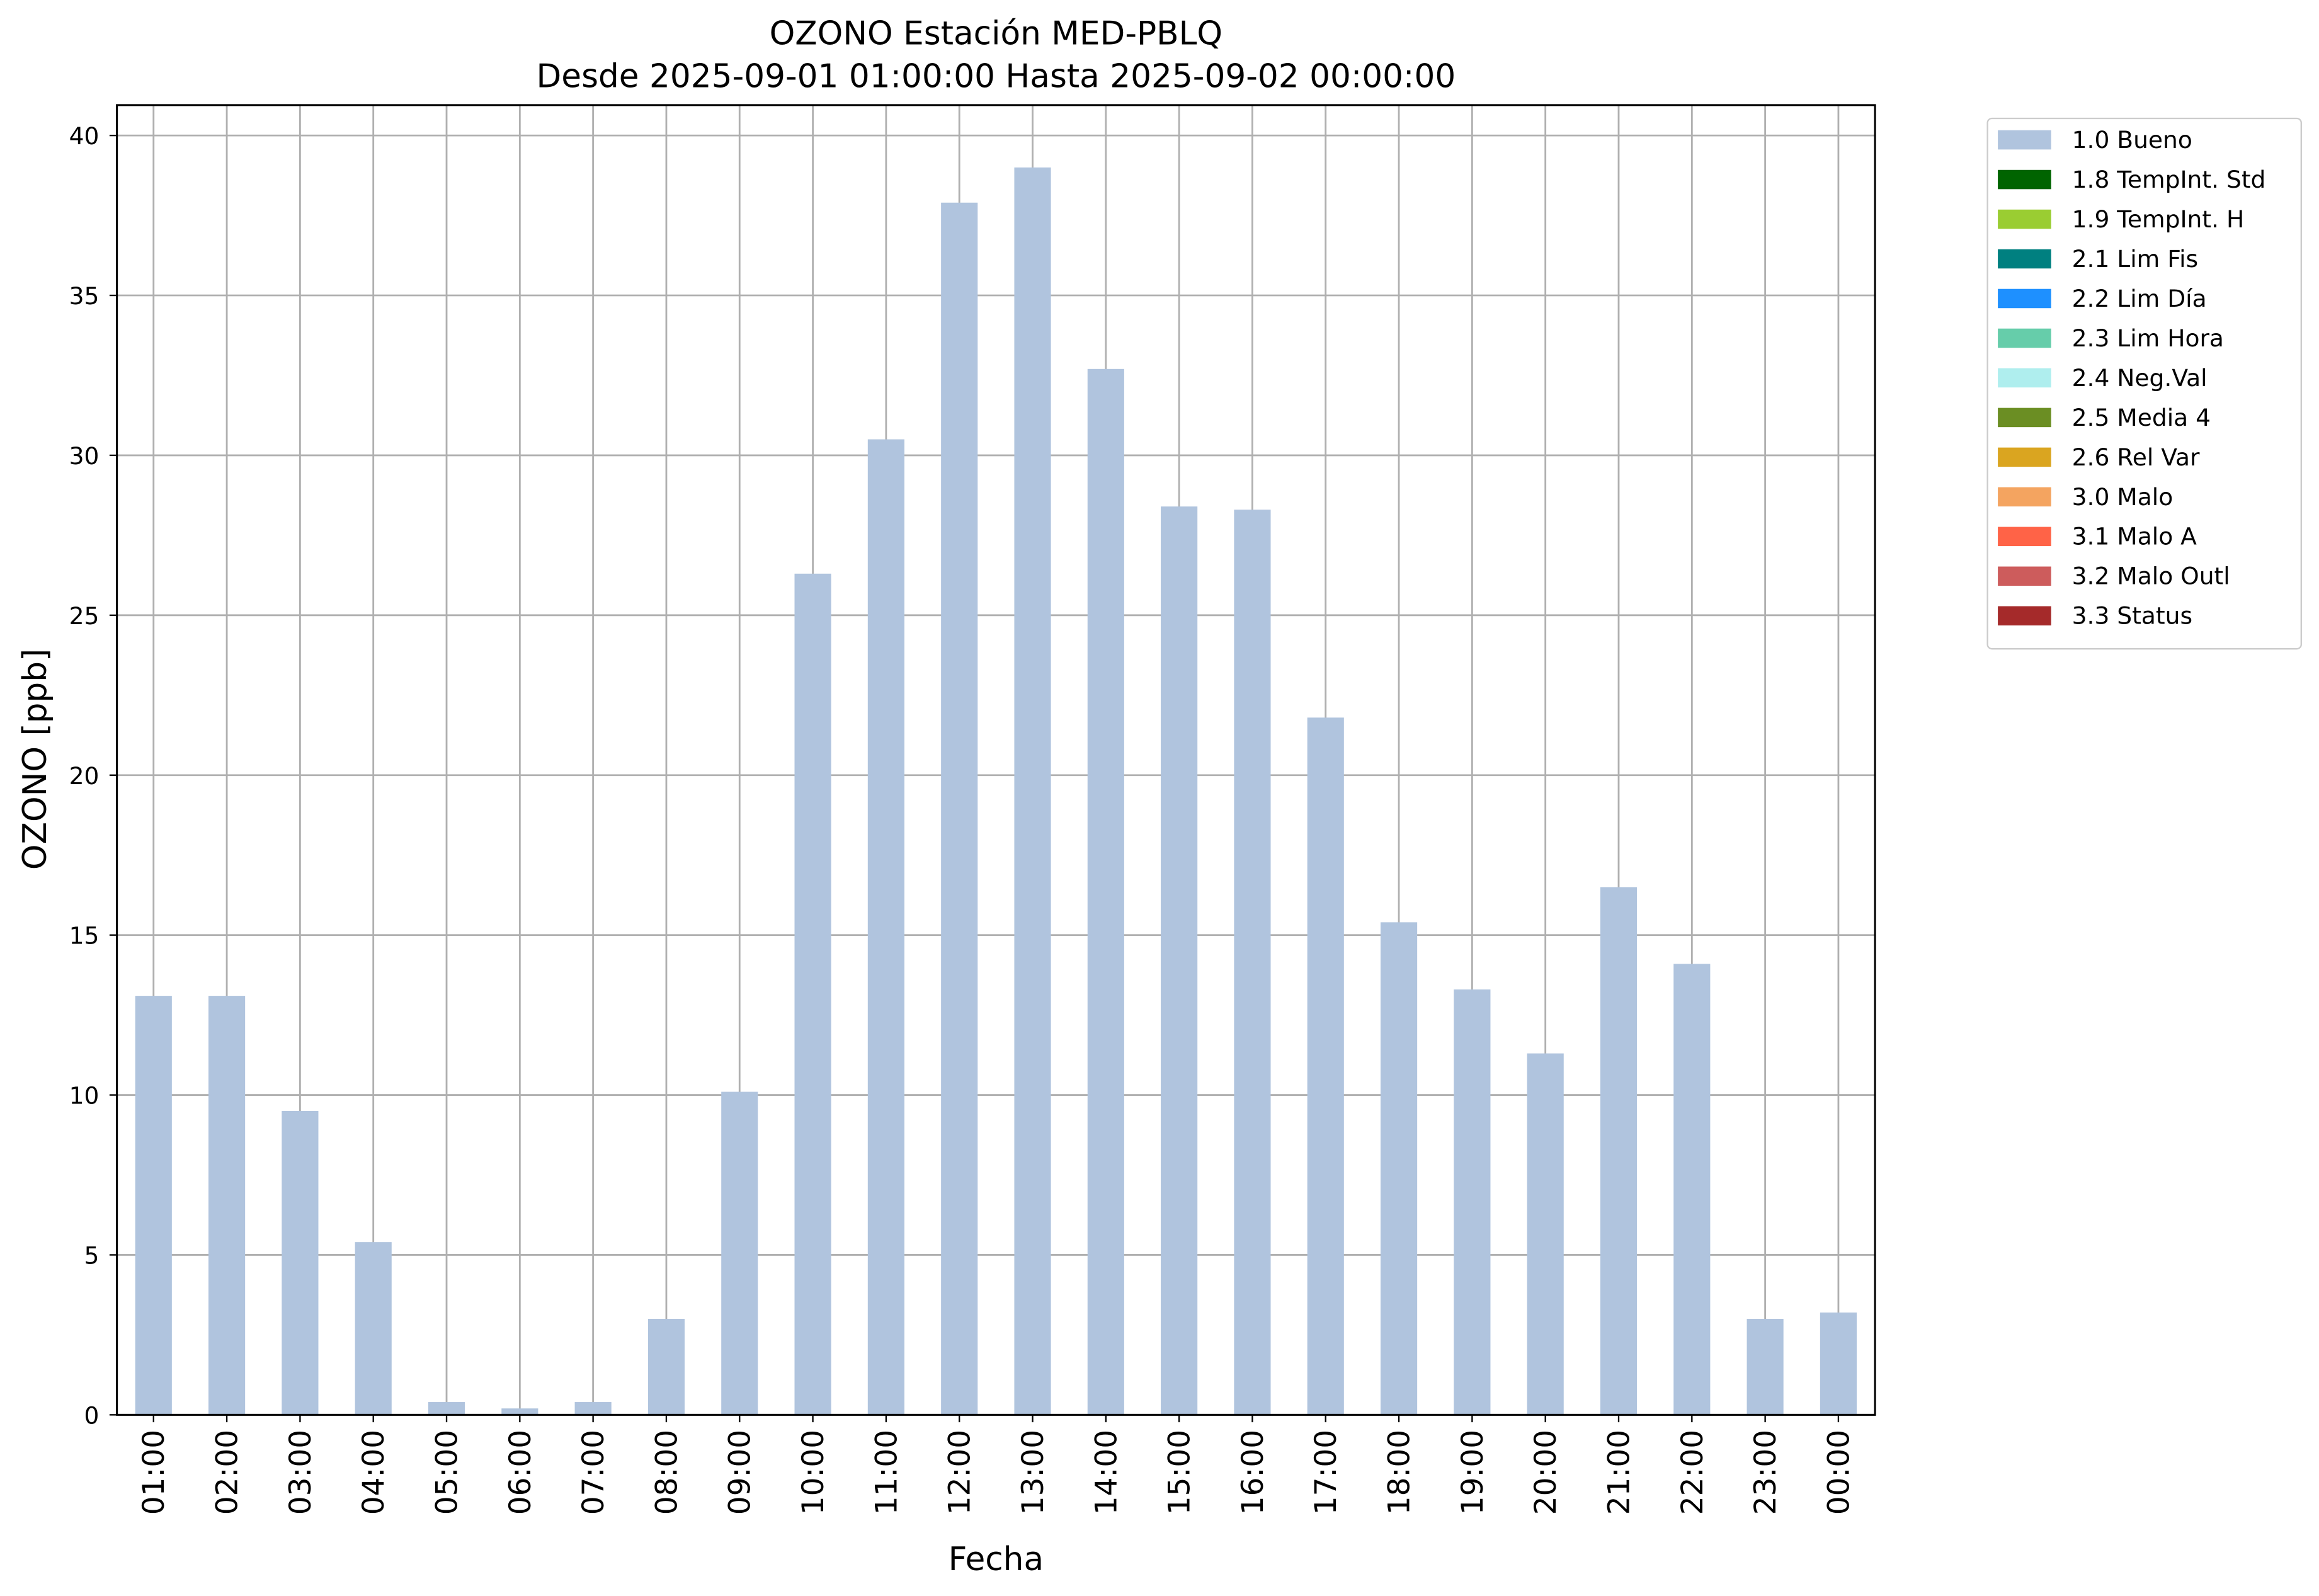 This screenshot has height=1596, width=2319. What do you see at coordinates (154, 1472) in the screenshot?
I see `x-tick-label: 01:00` at bounding box center [154, 1472].